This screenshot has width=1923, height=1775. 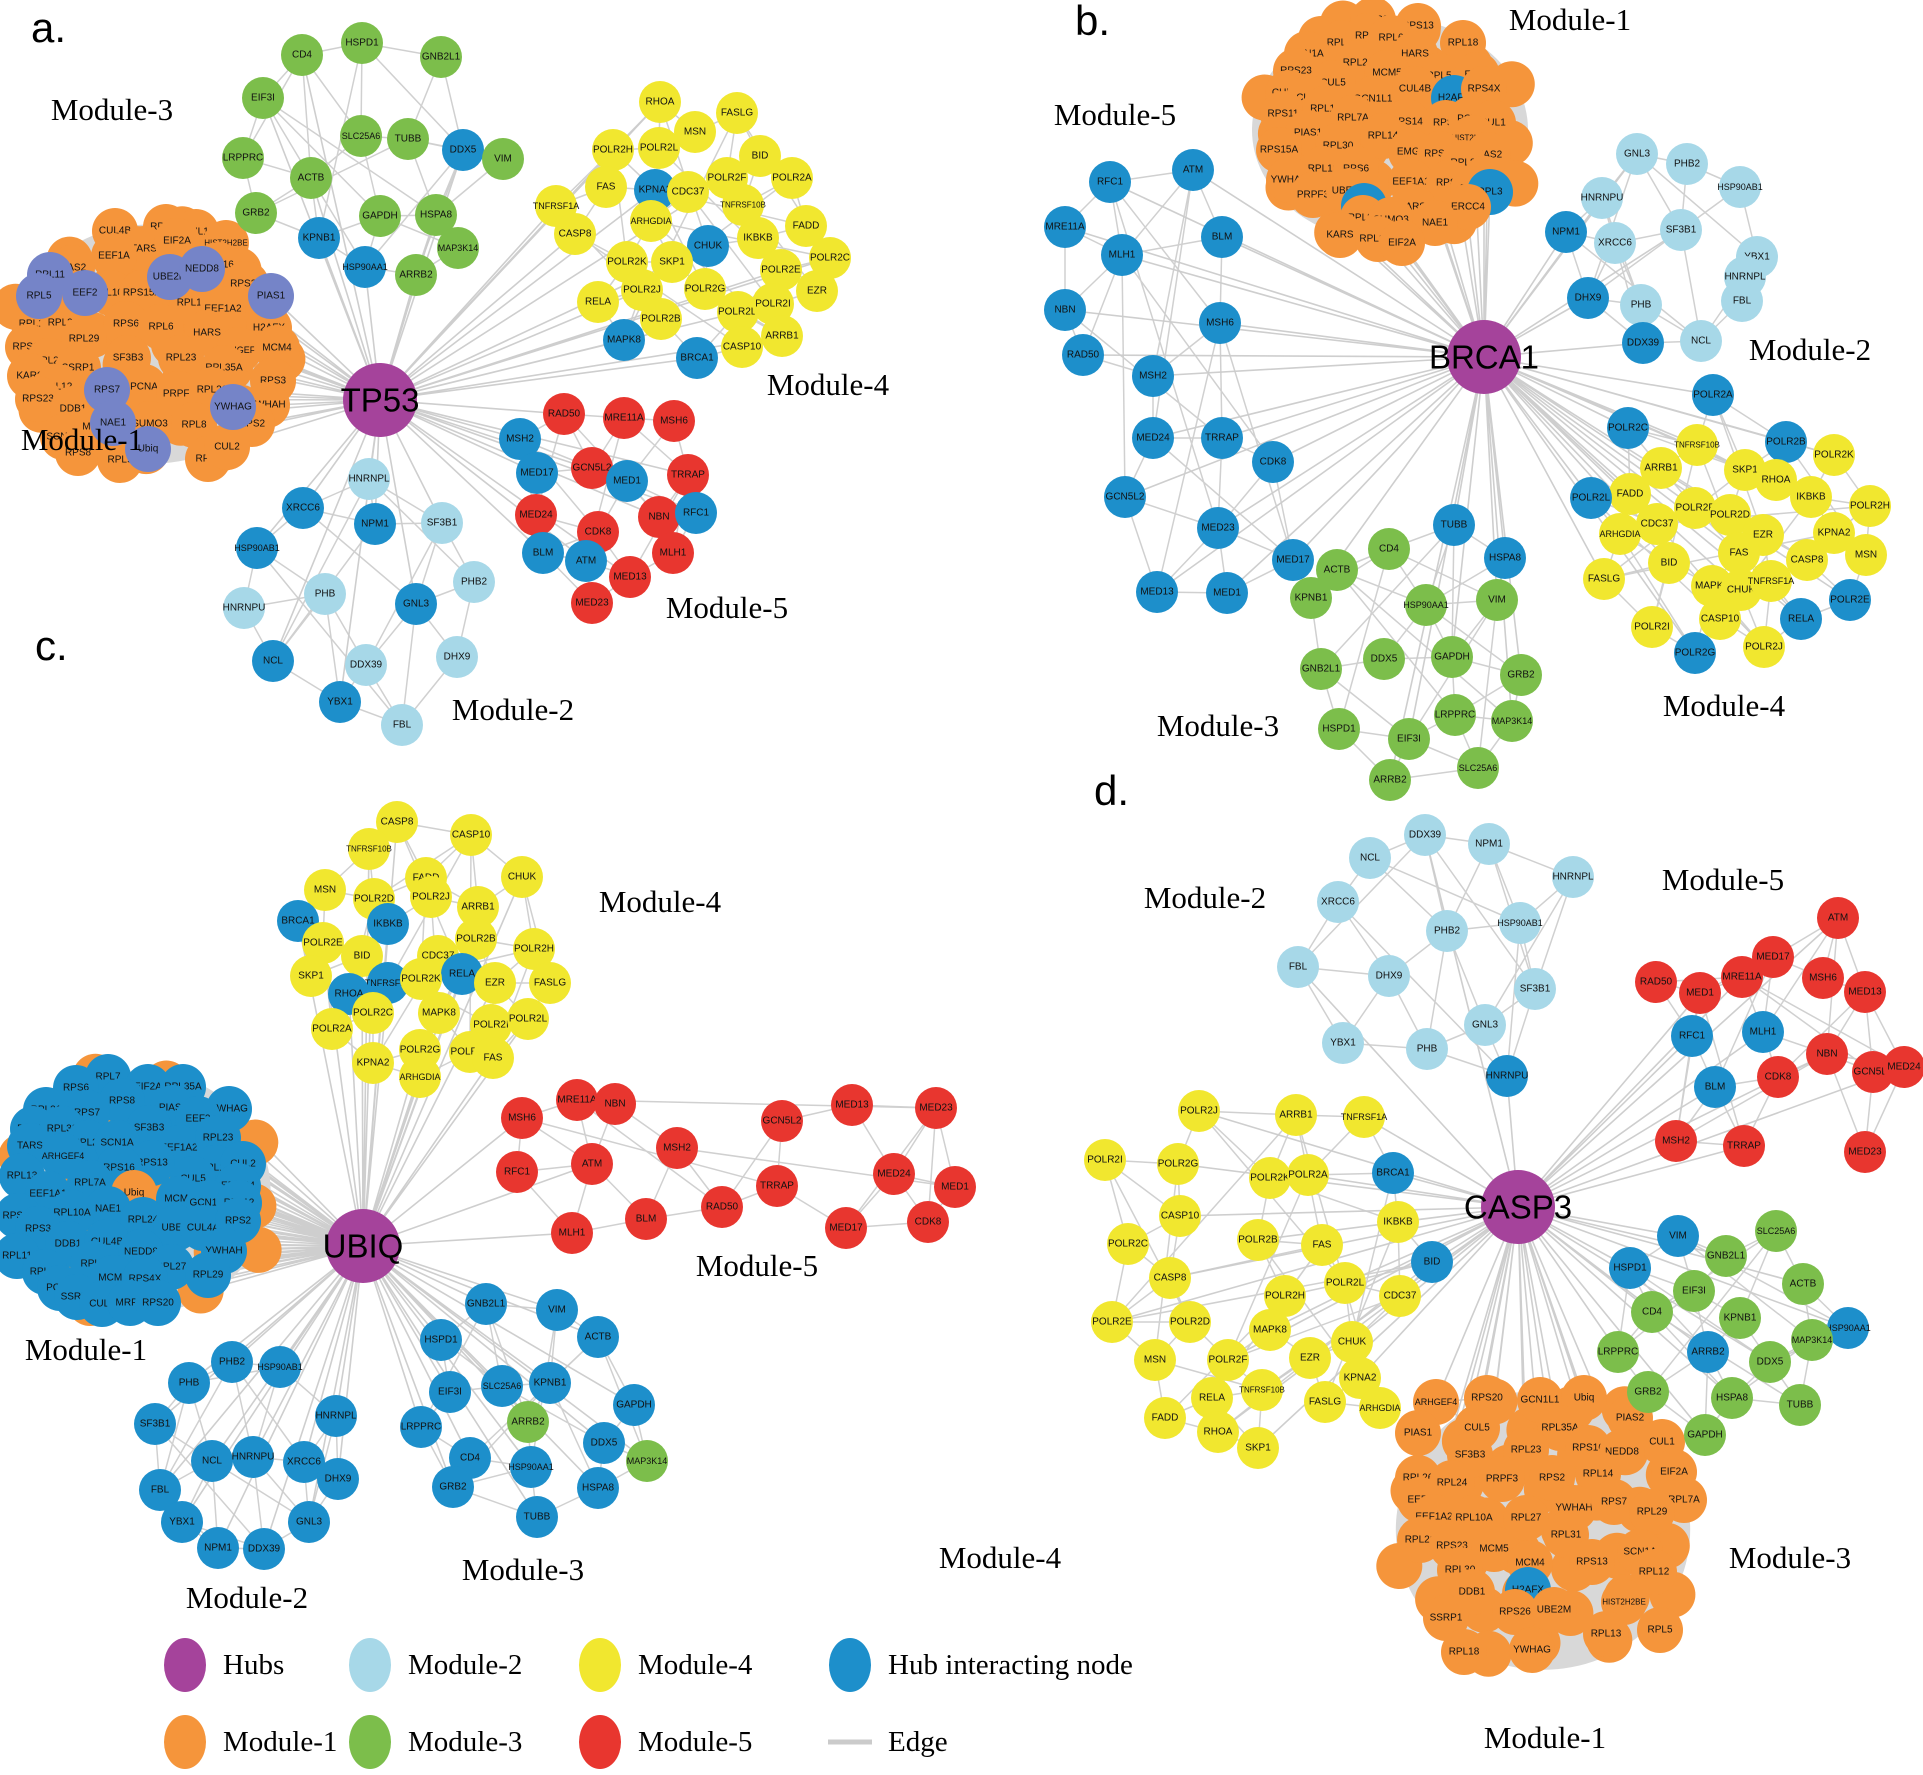 I want to click on node-MSH6: MSH6, so click(x=674, y=421).